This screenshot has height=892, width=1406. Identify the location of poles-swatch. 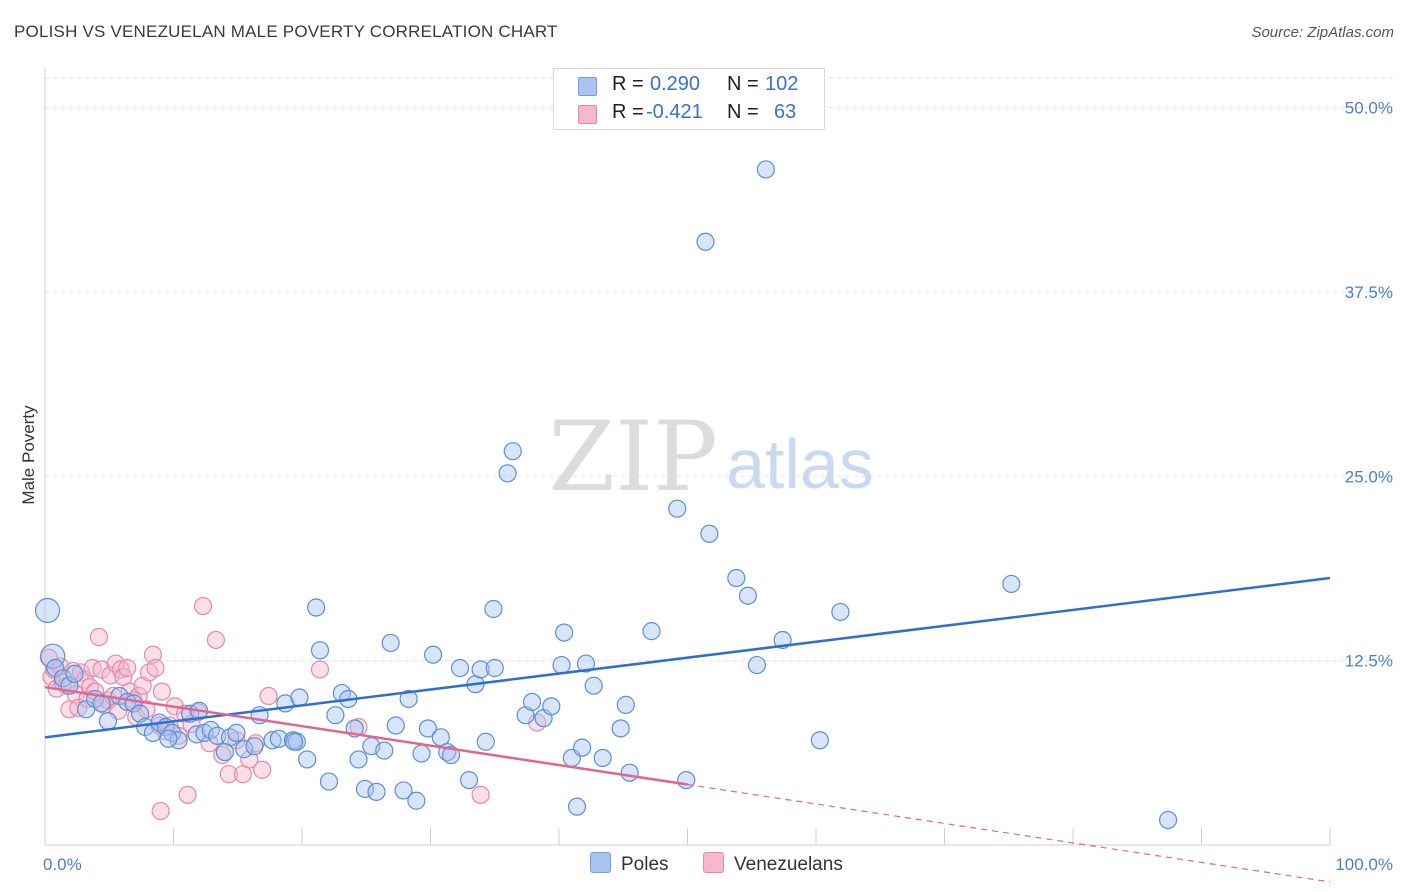
(587, 86).